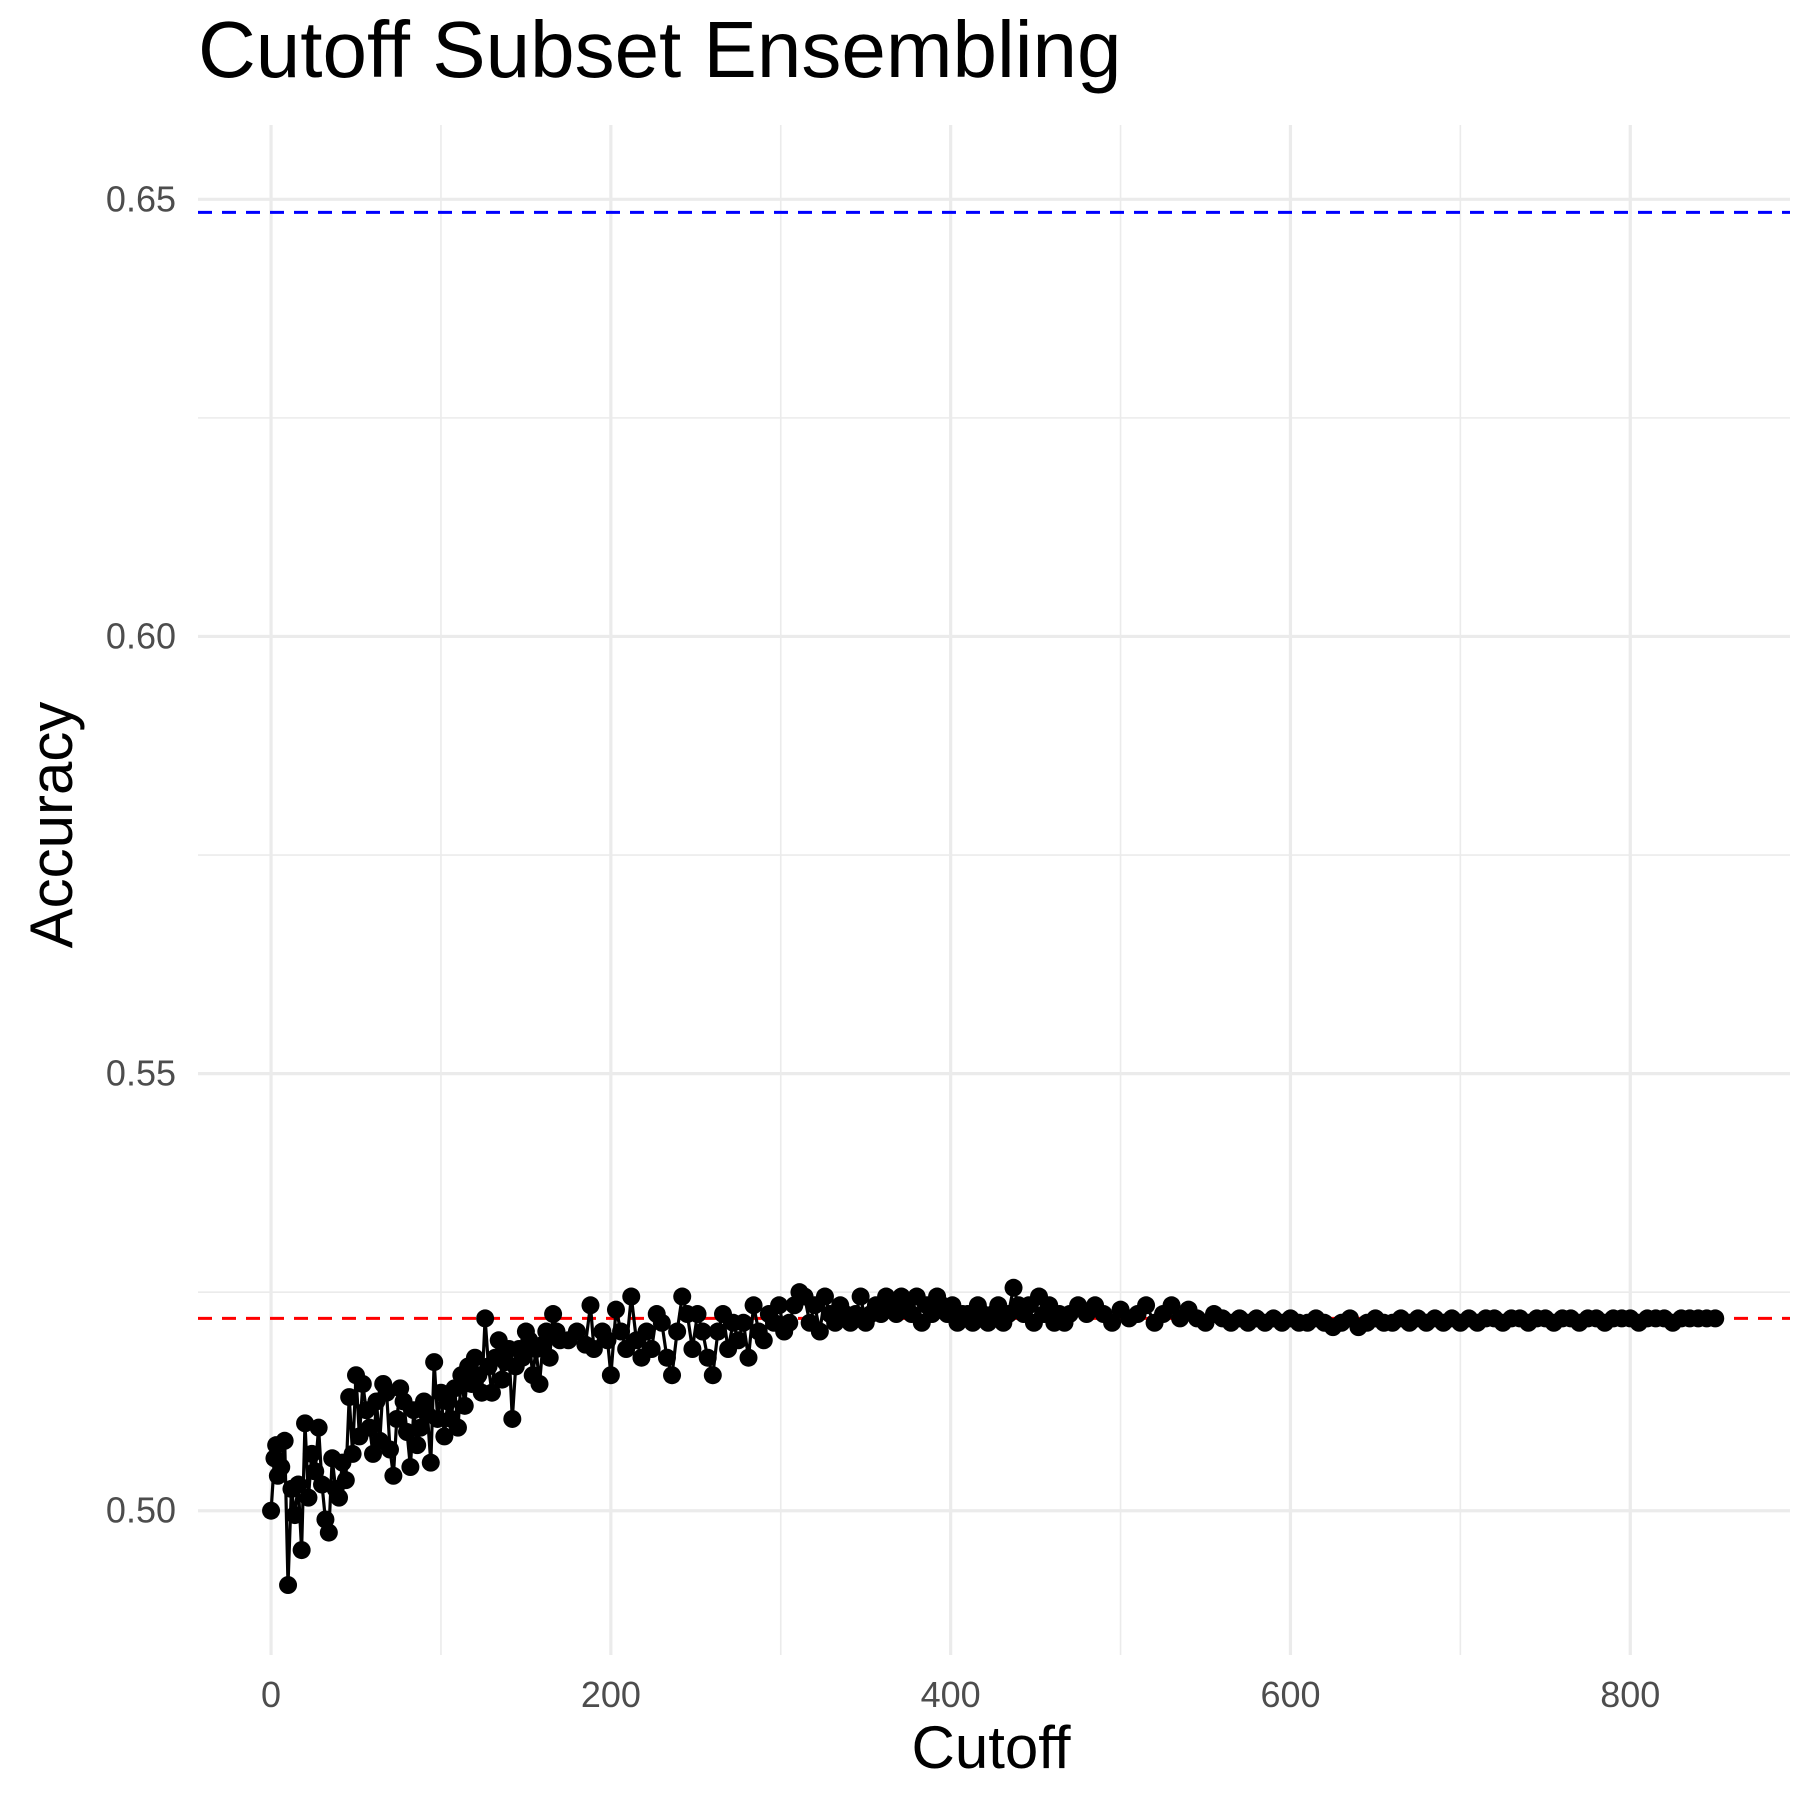 The width and height of the screenshot is (1800, 1800). What do you see at coordinates (141, 1073) in the screenshot?
I see `y-tick-label: 0.55` at bounding box center [141, 1073].